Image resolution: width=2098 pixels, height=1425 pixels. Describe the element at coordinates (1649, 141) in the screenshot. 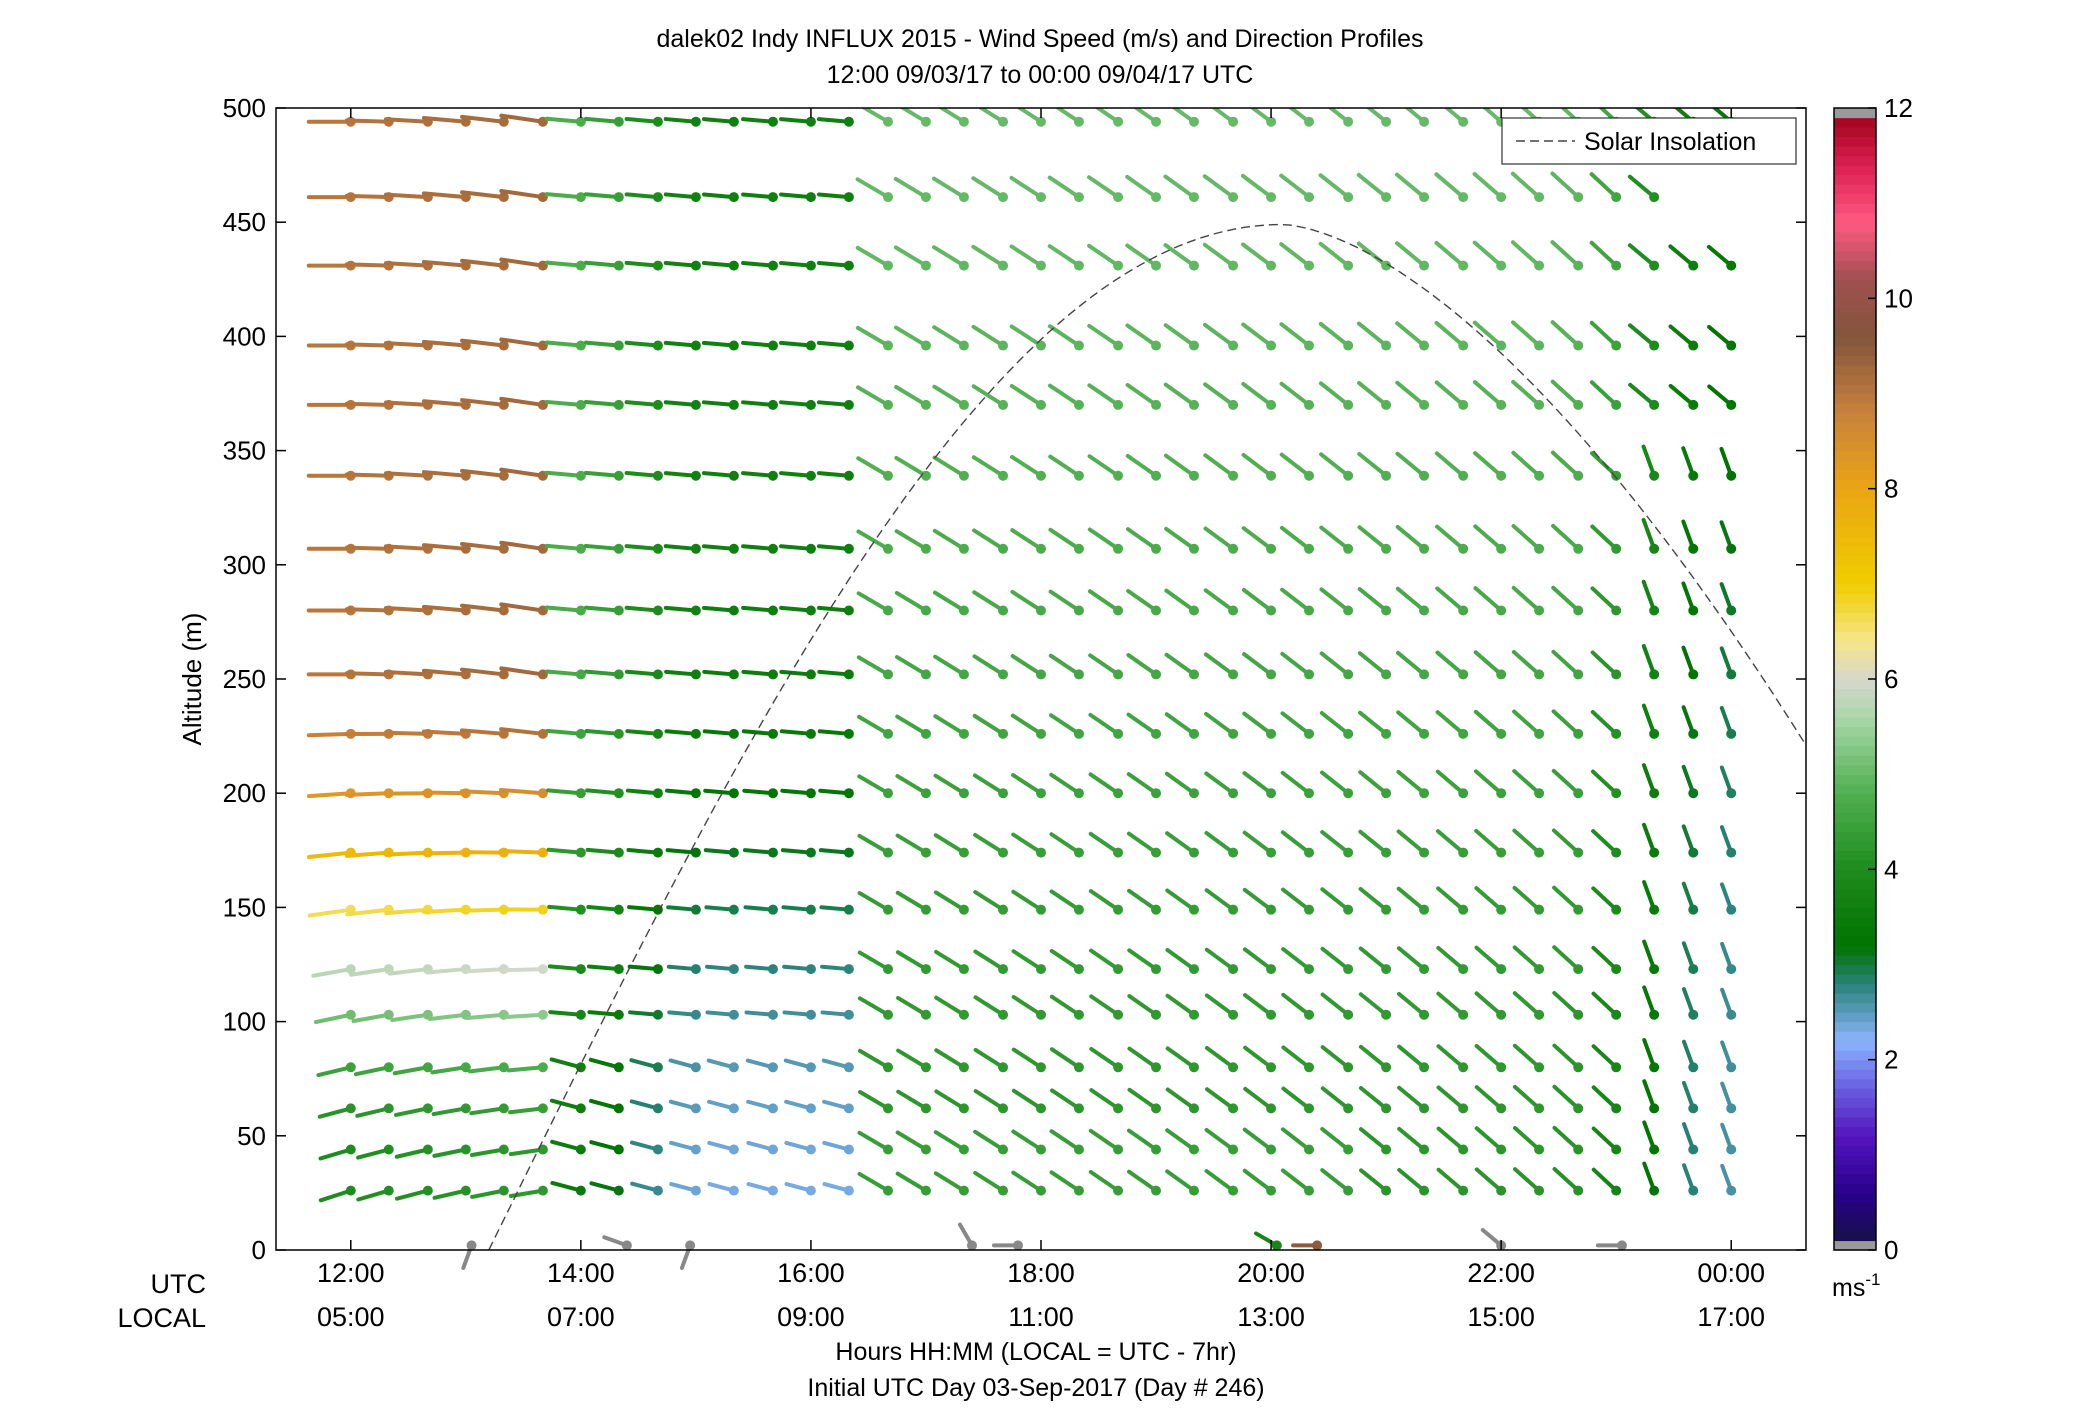

I see `legend: Solar Insolation` at that location.